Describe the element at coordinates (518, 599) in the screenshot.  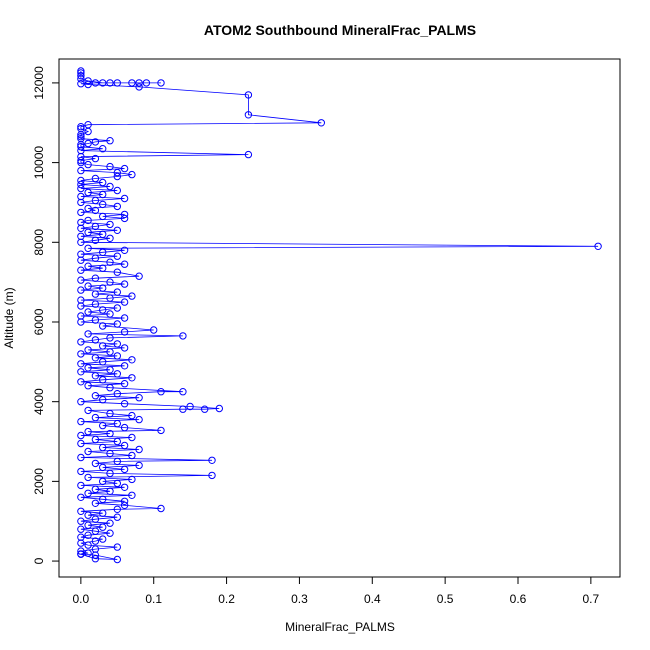
I see `x-tick-label: 0.6` at that location.